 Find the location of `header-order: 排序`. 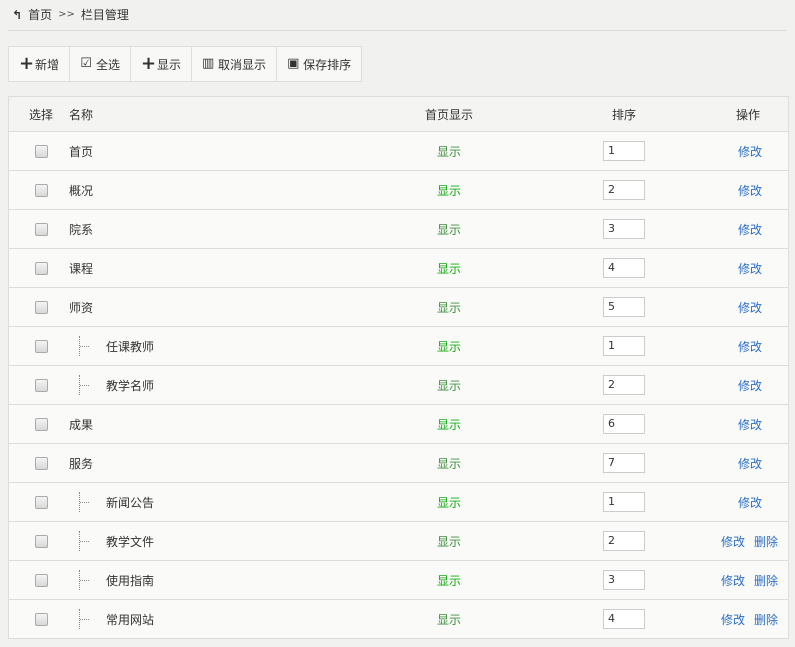

header-order: 排序 is located at coordinates (623, 114).